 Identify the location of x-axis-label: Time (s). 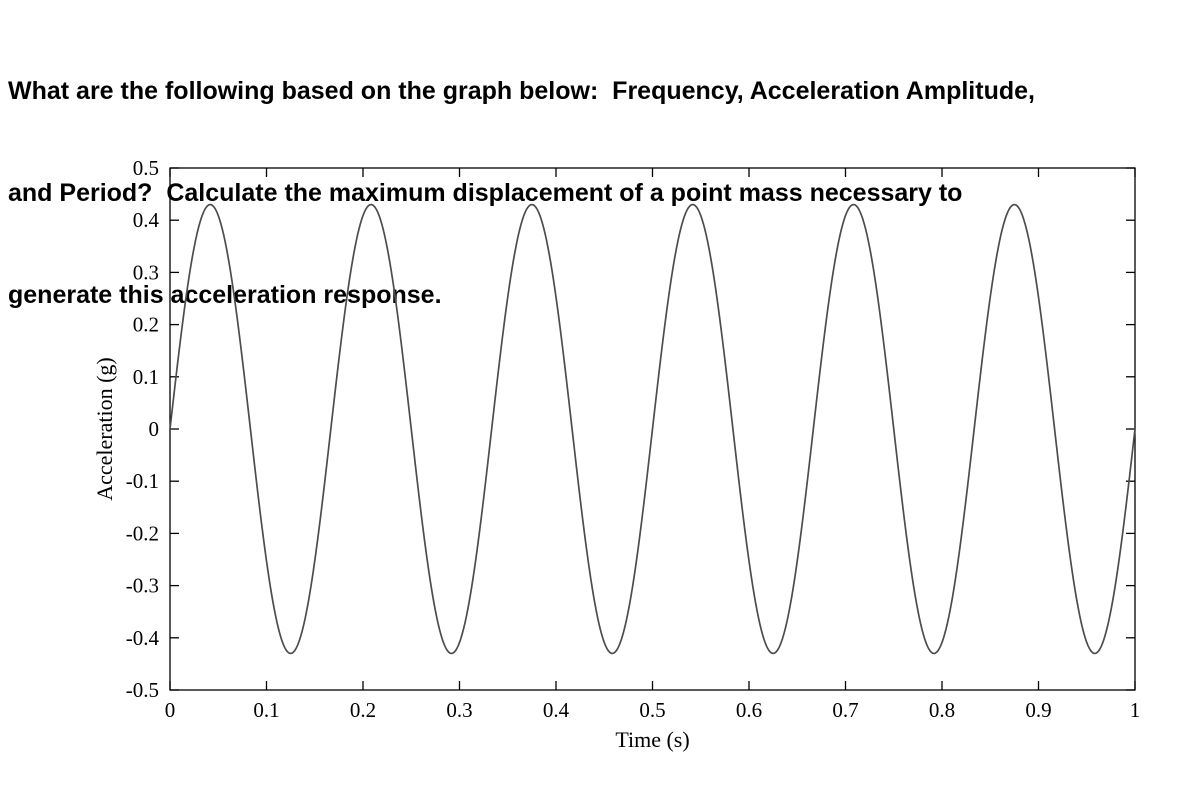
(652, 739).